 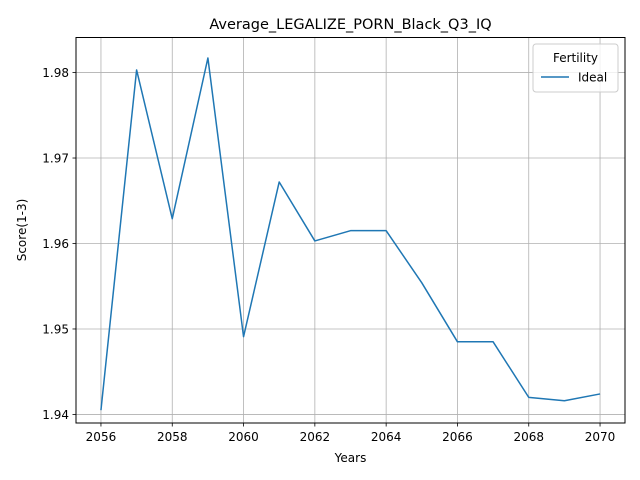 I want to click on x-tick-label: 2064, so click(x=386, y=437).